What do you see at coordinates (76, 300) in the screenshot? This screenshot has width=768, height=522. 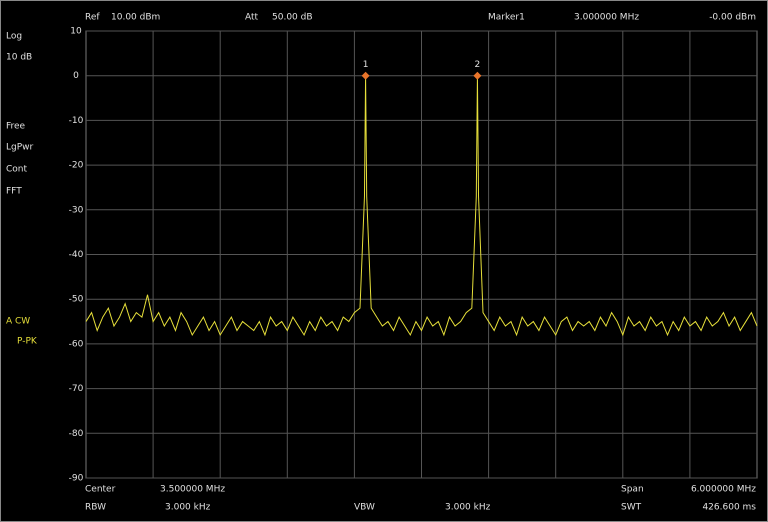 I see `y-tick-label: -50` at bounding box center [76, 300].